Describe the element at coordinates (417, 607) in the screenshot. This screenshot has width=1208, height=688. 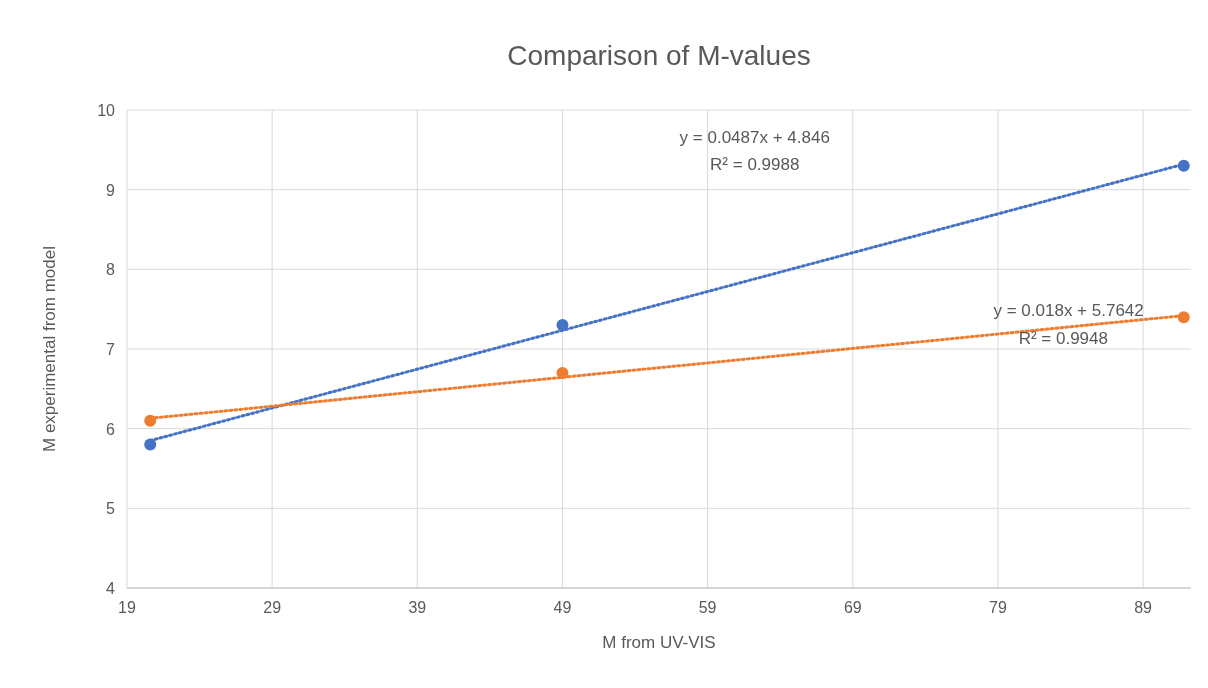
I see `x-tick-label: 39` at that location.